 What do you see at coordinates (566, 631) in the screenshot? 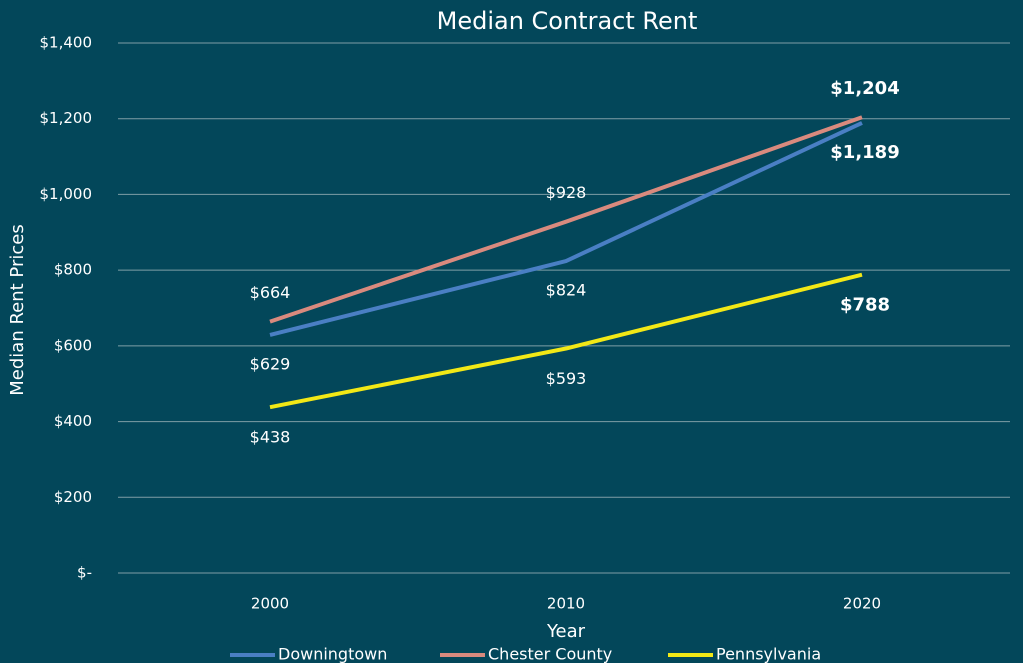
I see `x-axis-title: Year` at bounding box center [566, 631].